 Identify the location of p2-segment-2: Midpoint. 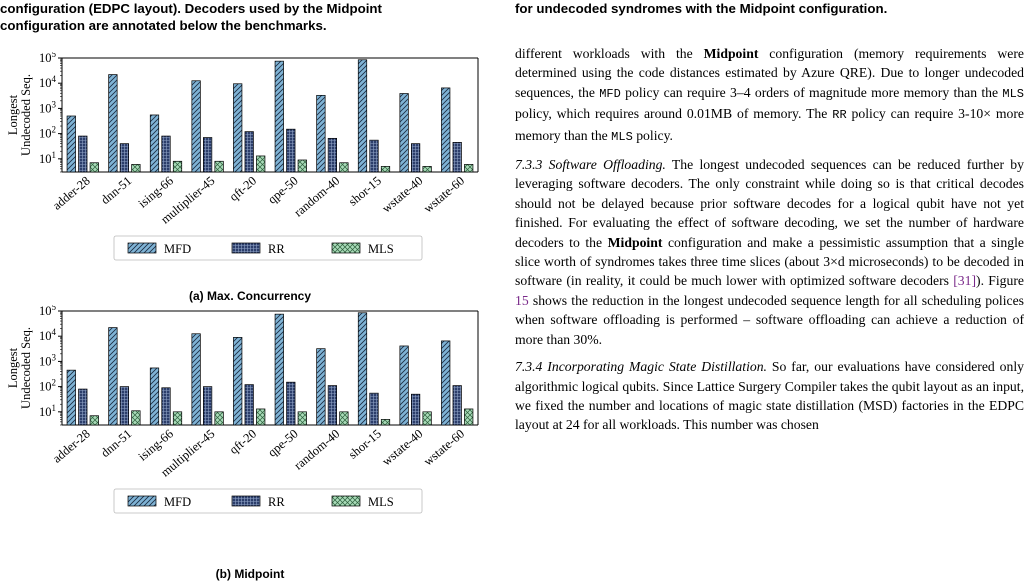
(635, 242).